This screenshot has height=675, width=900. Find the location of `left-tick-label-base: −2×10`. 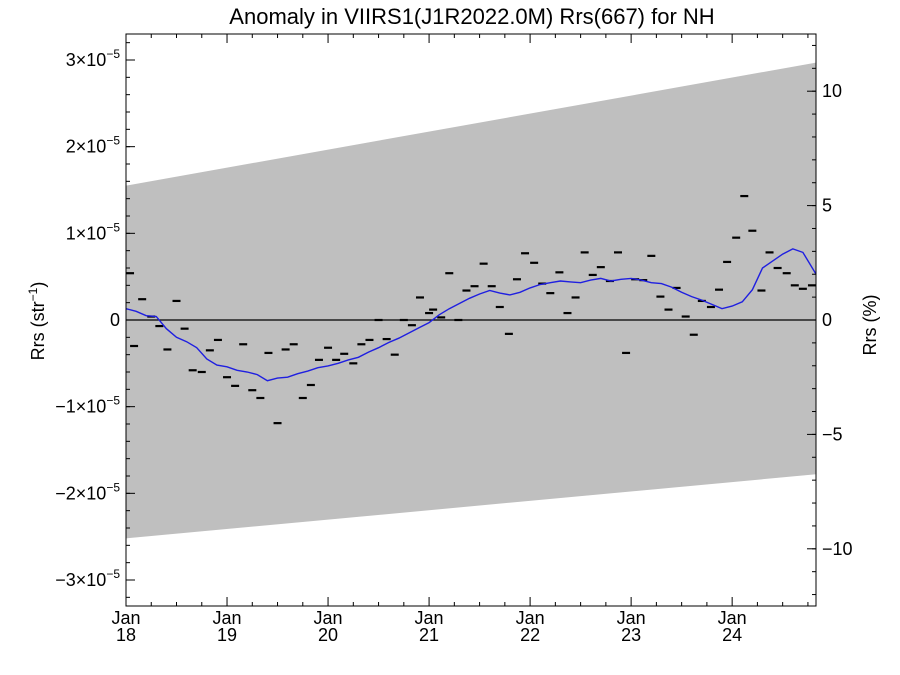

left-tick-label-base: −2×10 is located at coordinates (80, 493).